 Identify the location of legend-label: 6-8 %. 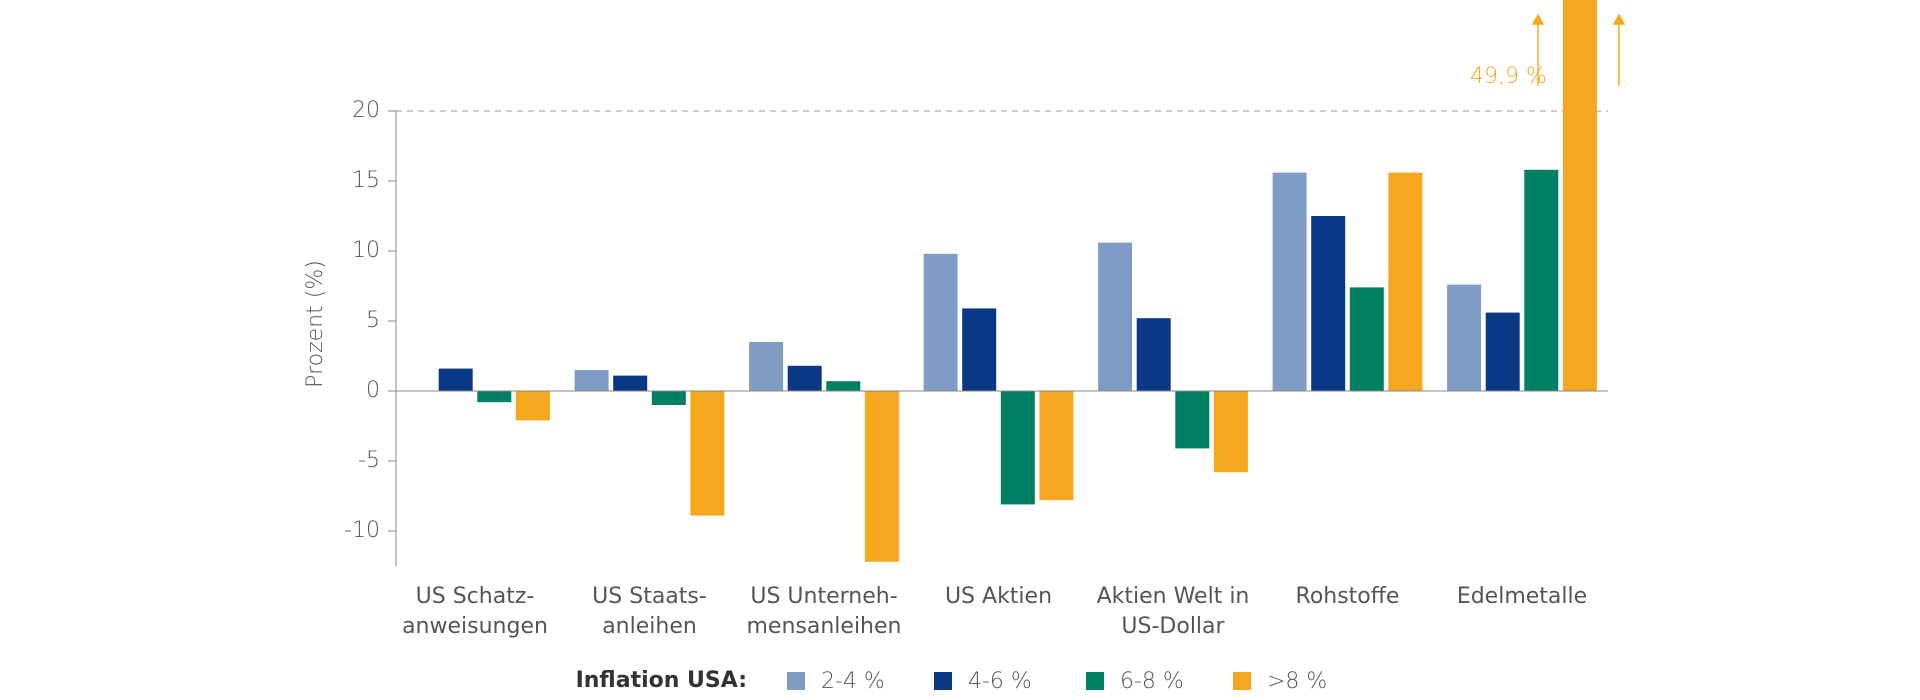
(1152, 681).